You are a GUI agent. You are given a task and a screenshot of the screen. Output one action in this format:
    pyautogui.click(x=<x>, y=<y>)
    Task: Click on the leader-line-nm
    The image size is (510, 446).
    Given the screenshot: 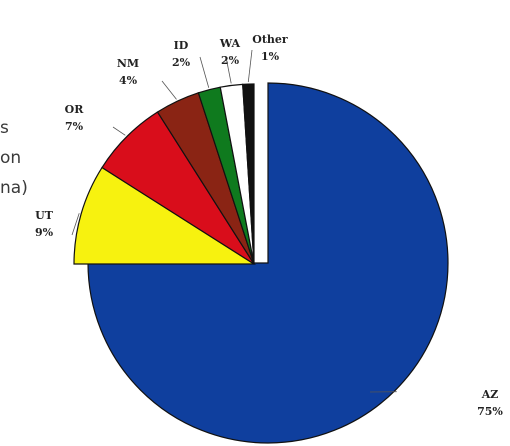 What is the action you would take?
    pyautogui.click(x=169, y=90)
    